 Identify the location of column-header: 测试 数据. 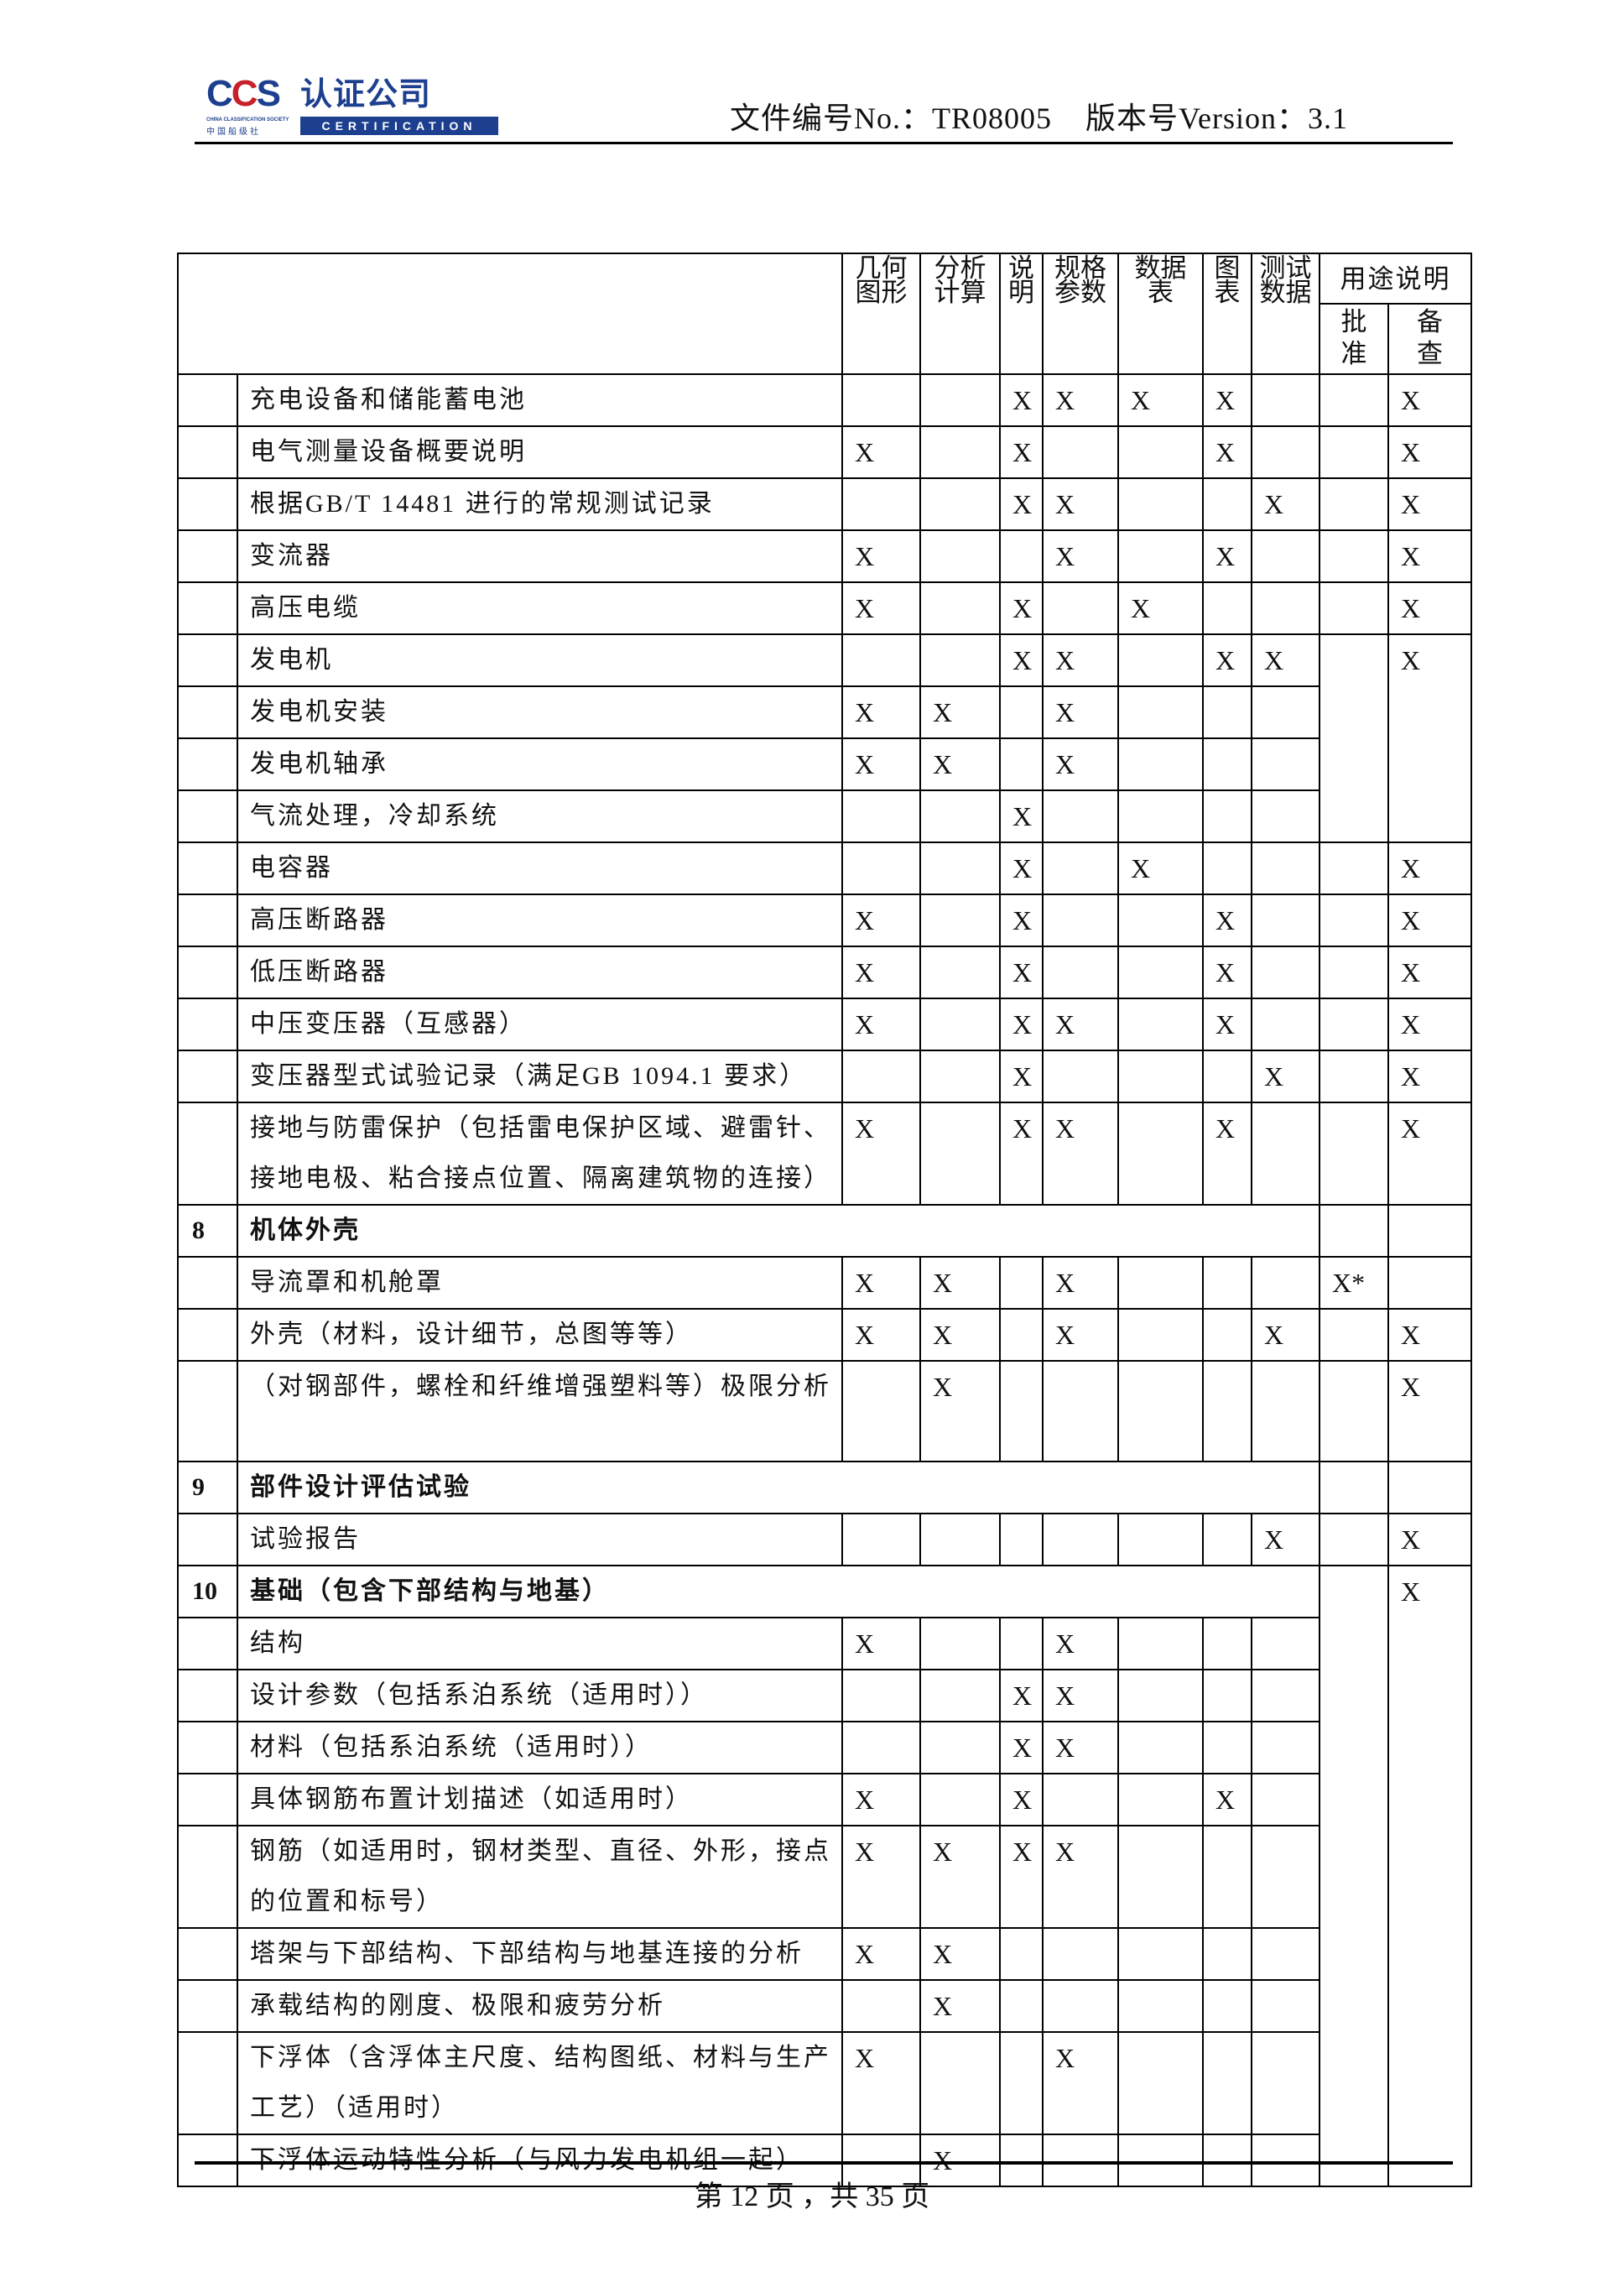
(1285, 314).